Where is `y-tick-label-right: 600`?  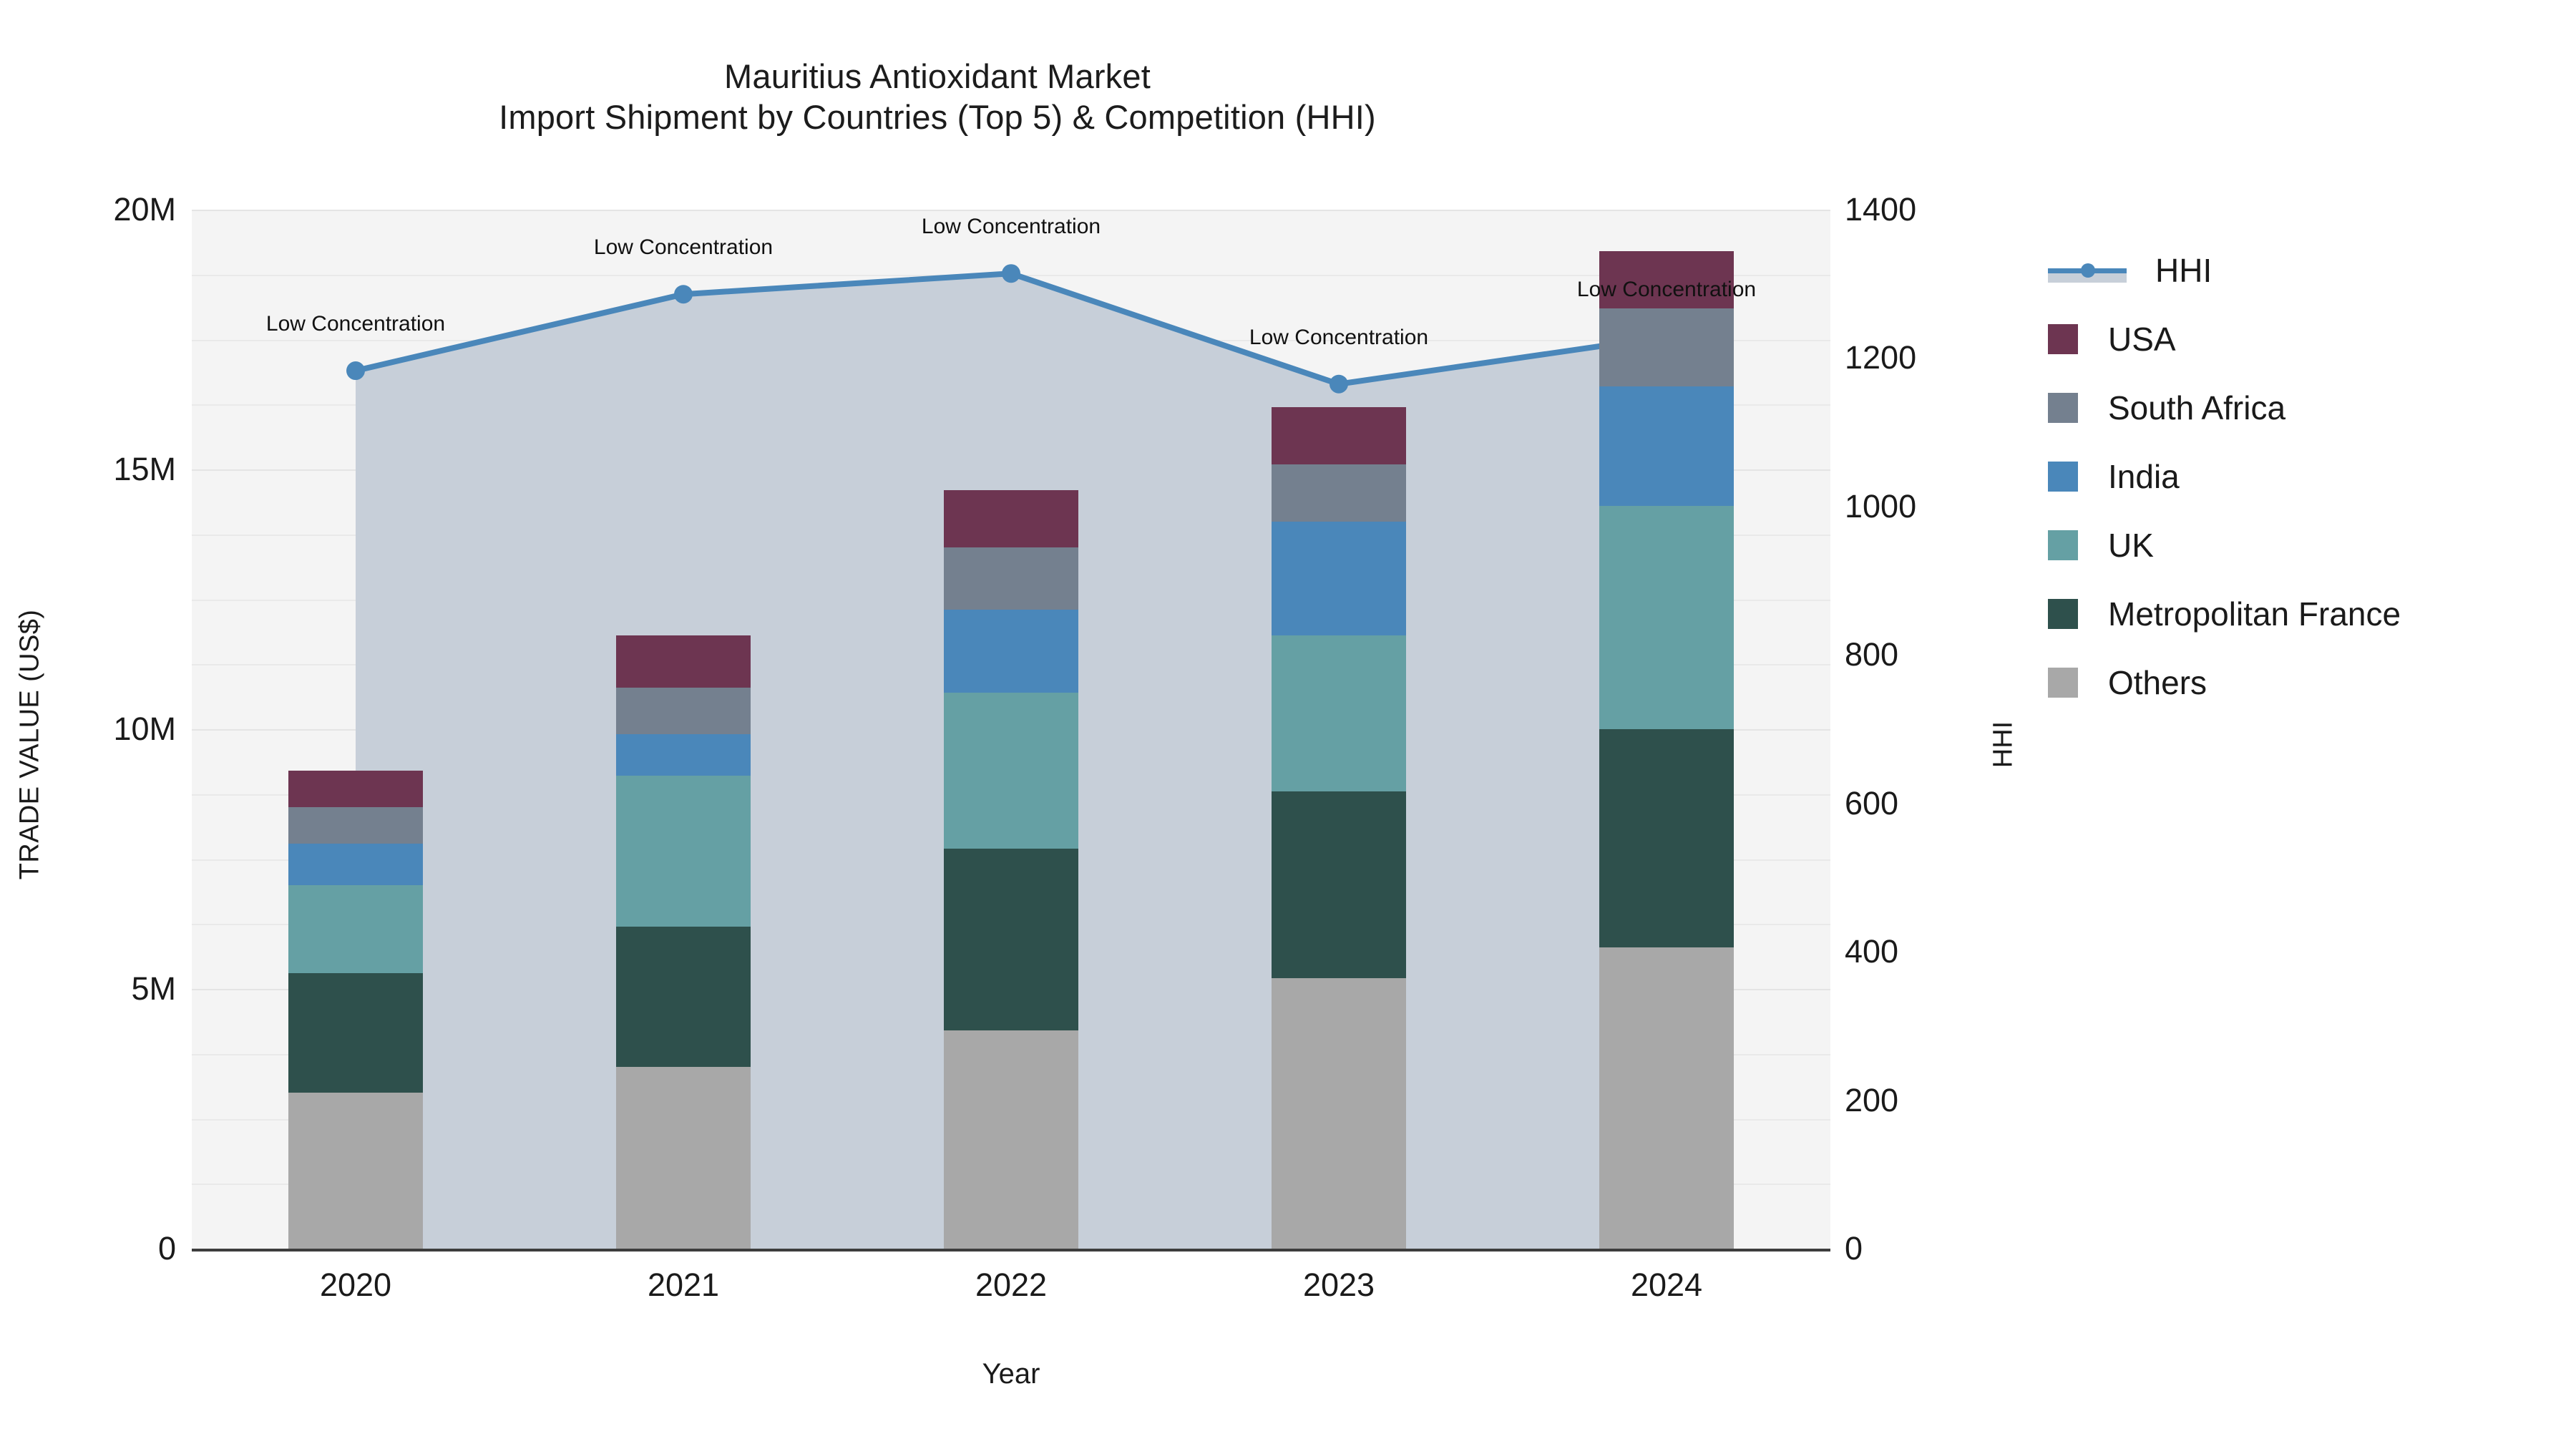
y-tick-label-right: 600 is located at coordinates (1872, 802).